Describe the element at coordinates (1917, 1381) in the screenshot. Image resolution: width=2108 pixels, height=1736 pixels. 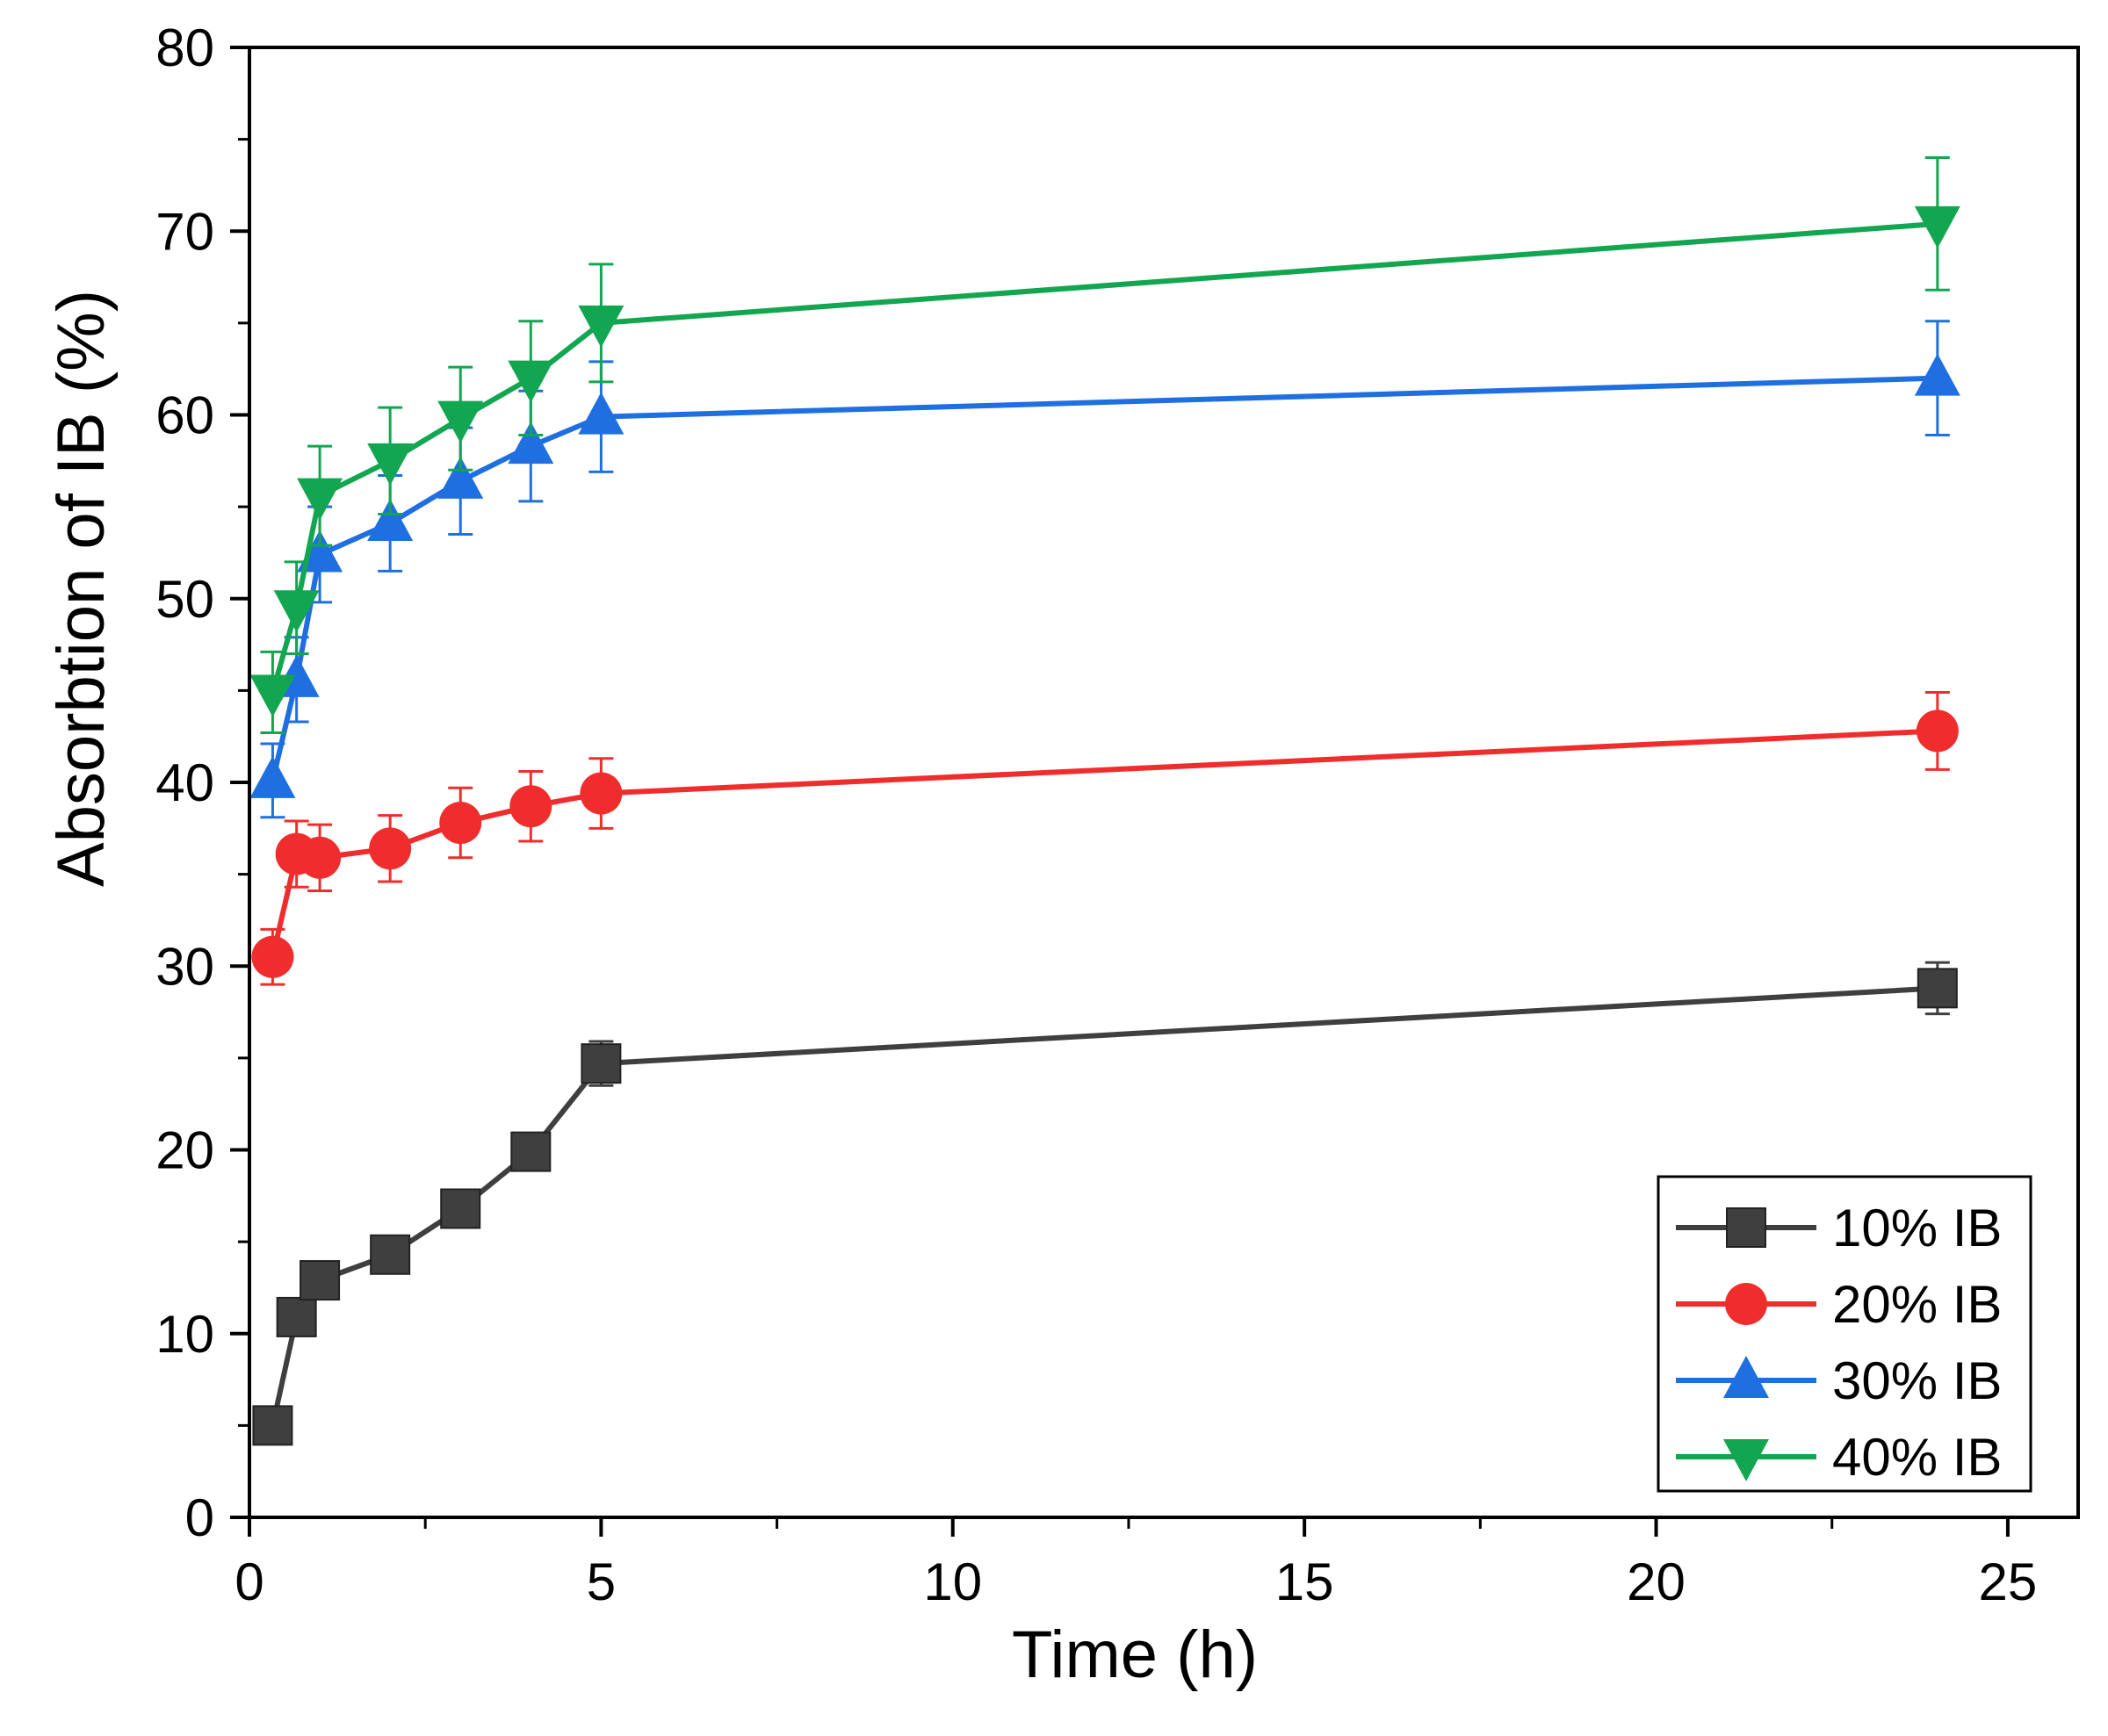
I see `legend-label: 30% IB` at that location.